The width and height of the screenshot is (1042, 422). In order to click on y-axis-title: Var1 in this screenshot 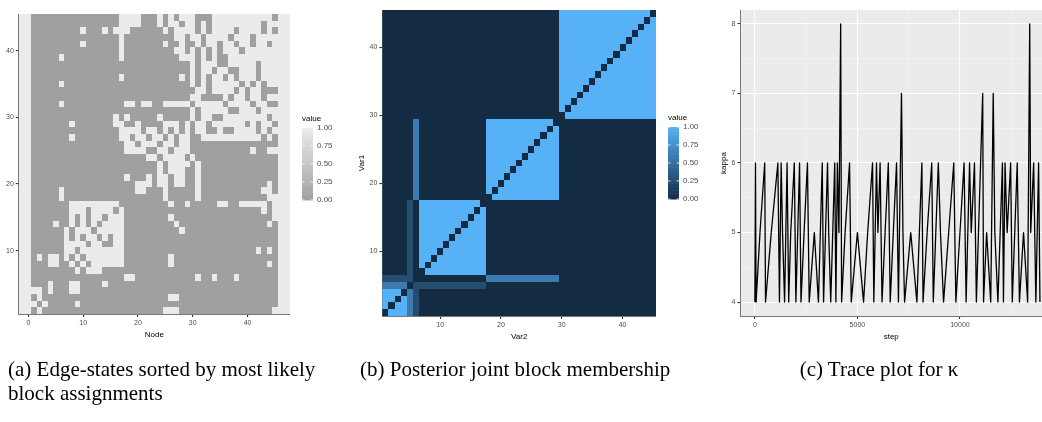, I will do `click(361, 163)`.